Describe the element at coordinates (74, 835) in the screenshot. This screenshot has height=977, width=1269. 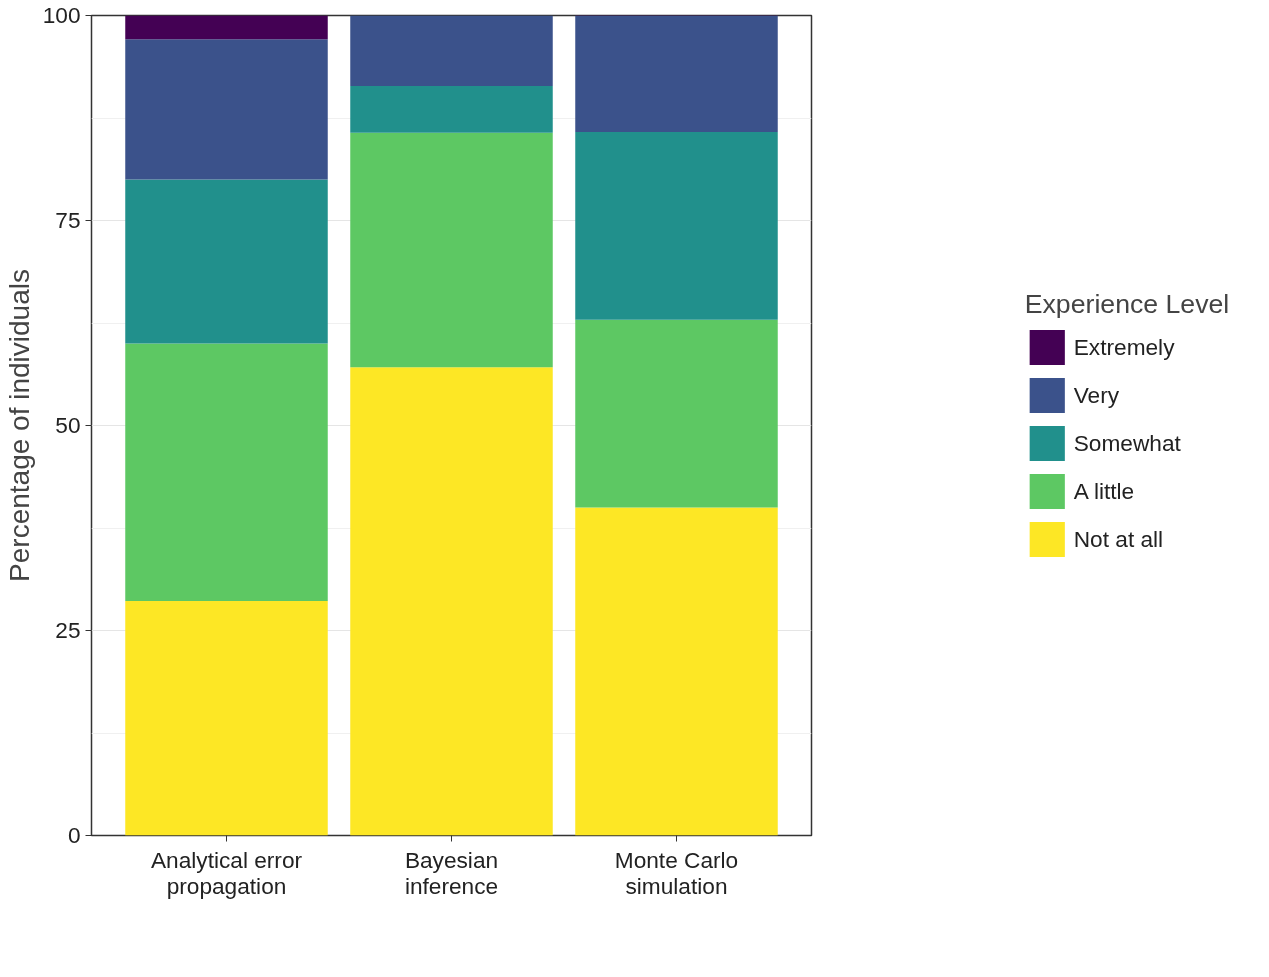
I see `y-tick-label: 0` at that location.